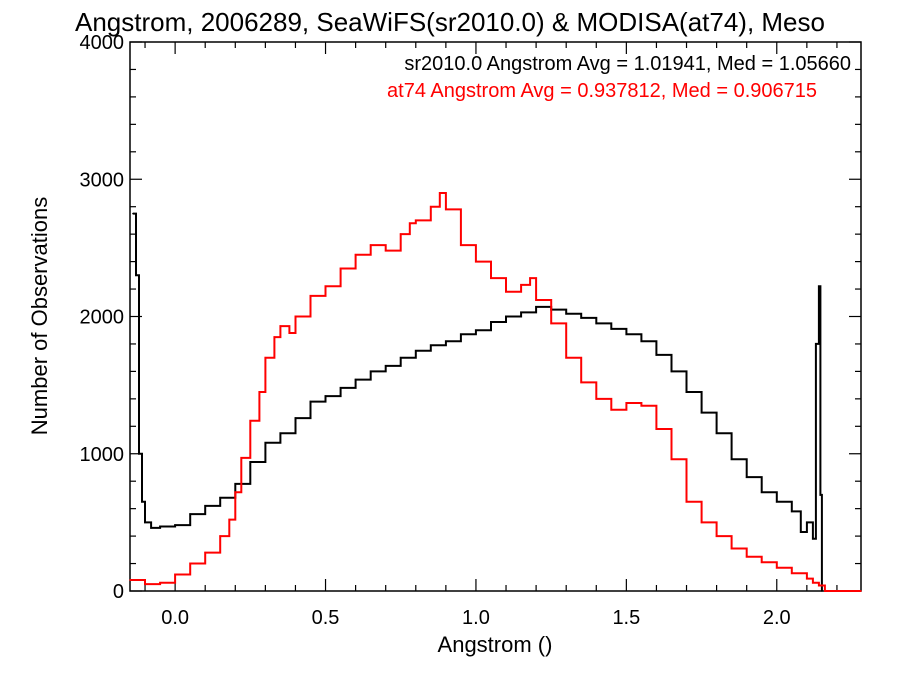 This screenshot has width=900, height=675. Describe the element at coordinates (475, 618) in the screenshot. I see `x-tick-labels: 0.0 0.5 1.0 1.5 2.0` at that location.